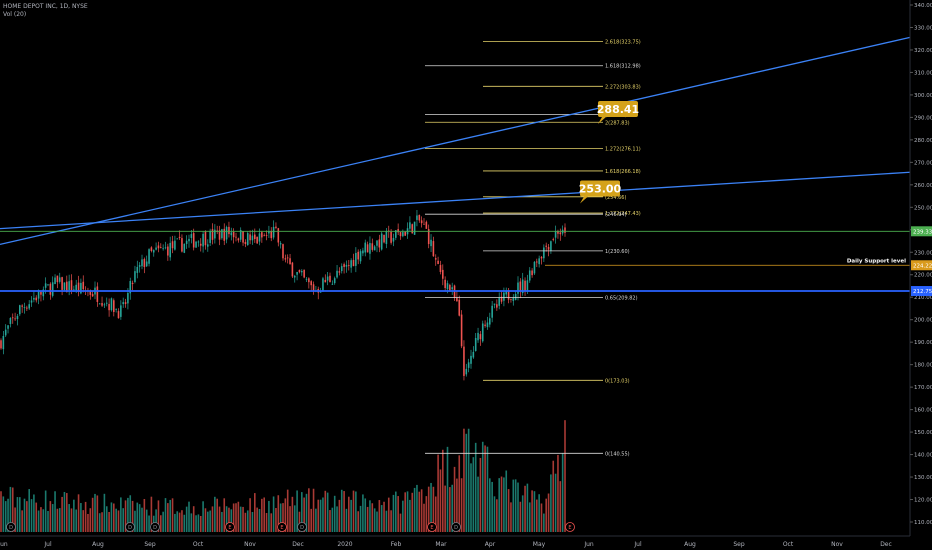  What do you see at coordinates (923, 298) in the screenshot?
I see `price-tick-label: 210.00` at bounding box center [923, 298].